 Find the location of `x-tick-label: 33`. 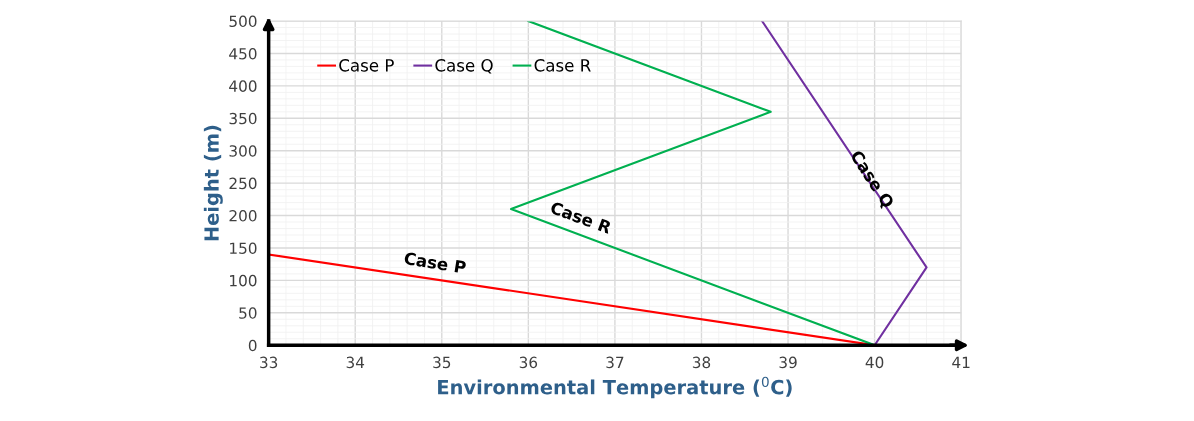

x-tick-label: 33 is located at coordinates (269, 362).